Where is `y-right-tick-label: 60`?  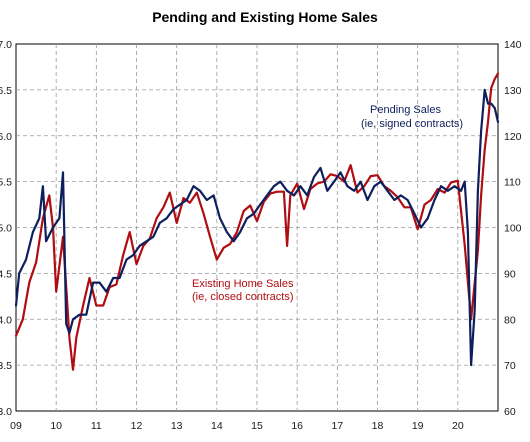 y-right-tick-label: 60 is located at coordinates (510, 412).